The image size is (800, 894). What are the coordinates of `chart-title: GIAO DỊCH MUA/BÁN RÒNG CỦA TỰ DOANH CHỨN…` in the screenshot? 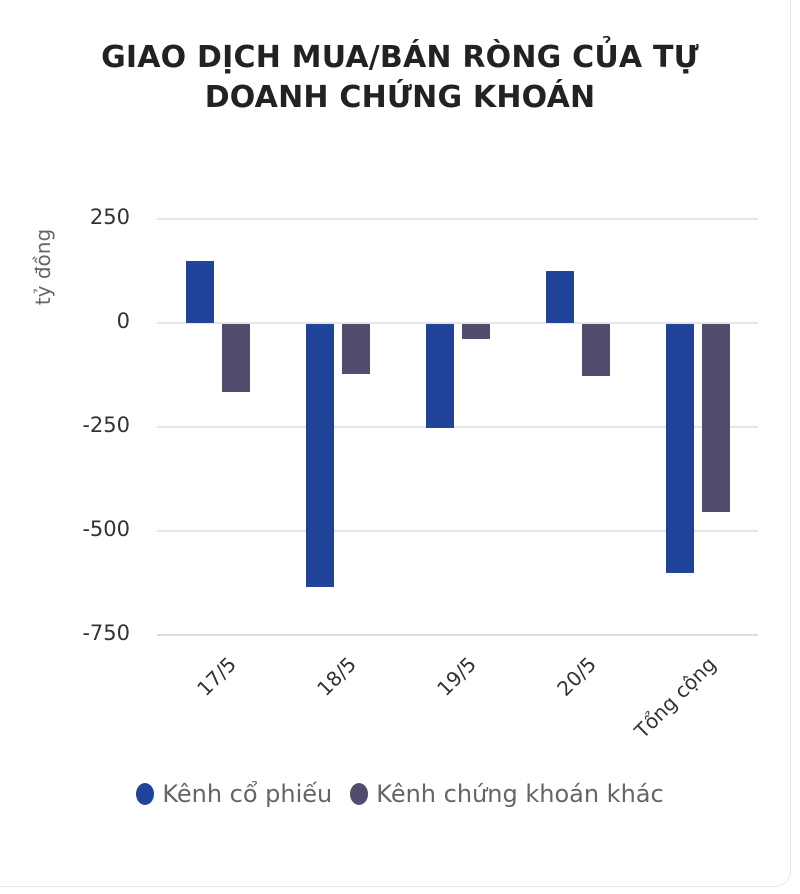 It's located at (400, 78).